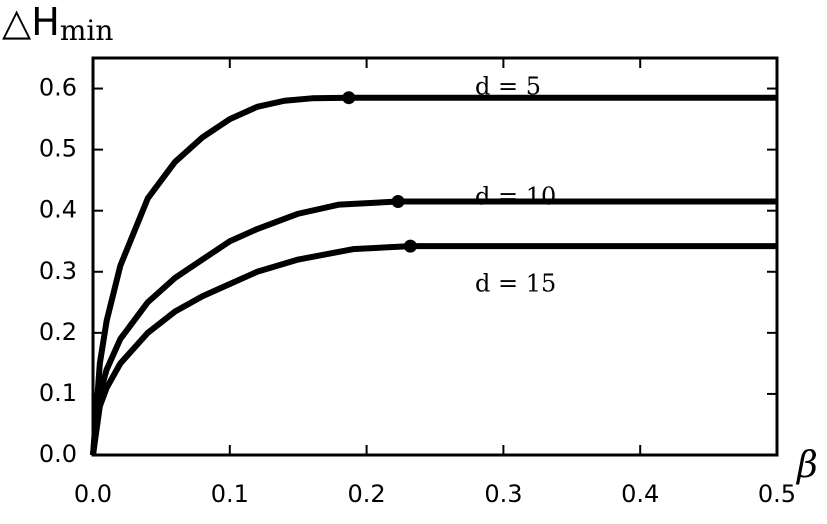 This screenshot has height=524, width=827. Describe the element at coordinates (230, 494) in the screenshot. I see `x-tick-label: 0.1` at that location.